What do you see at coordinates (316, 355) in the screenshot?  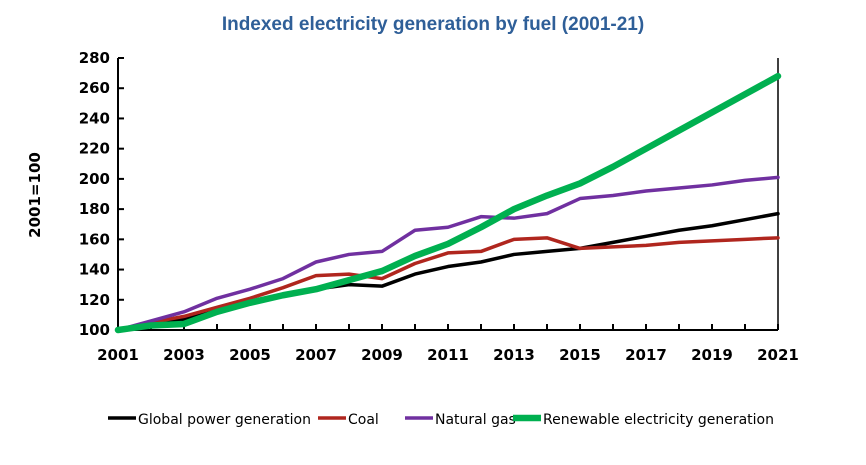 I see `x-tick-label: 2007` at bounding box center [316, 355].